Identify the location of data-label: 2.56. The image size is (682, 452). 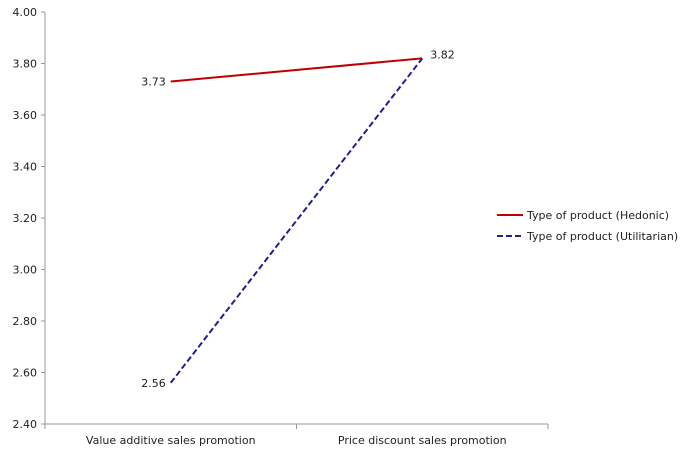
(153, 383).